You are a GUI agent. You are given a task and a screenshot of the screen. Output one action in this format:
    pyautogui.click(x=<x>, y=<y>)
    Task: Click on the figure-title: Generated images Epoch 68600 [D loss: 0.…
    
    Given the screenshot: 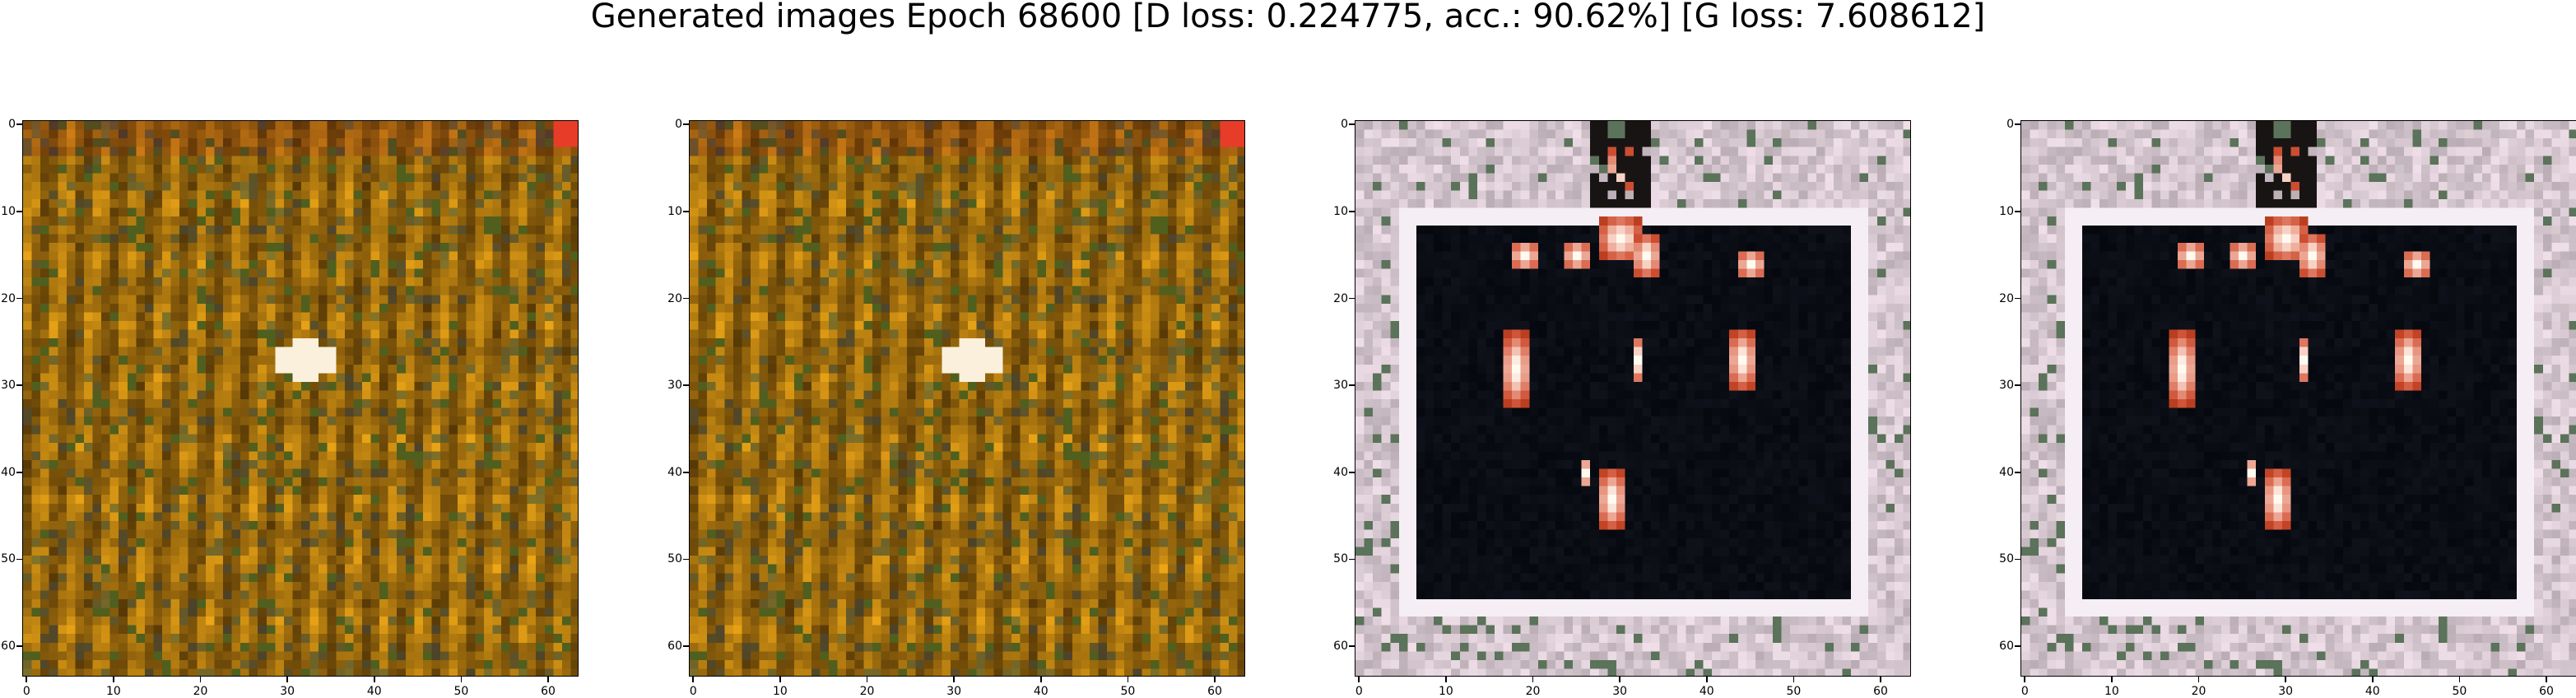 What is the action you would take?
    pyautogui.click(x=1288, y=17)
    